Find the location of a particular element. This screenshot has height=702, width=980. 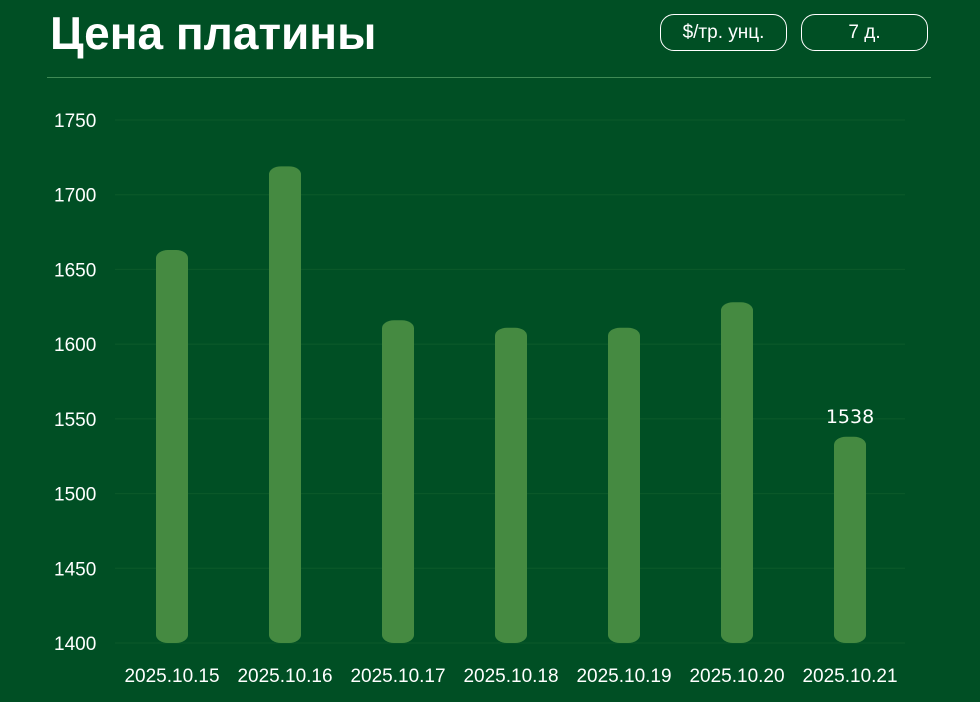

x-tick-label: 2025.10.16 is located at coordinates (284, 676).